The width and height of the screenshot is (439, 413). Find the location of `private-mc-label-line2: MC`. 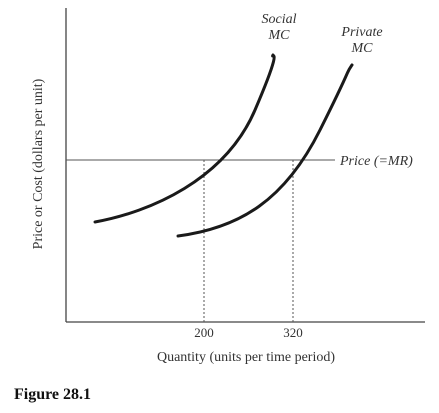

private-mc-label-line2: MC is located at coordinates (362, 48).